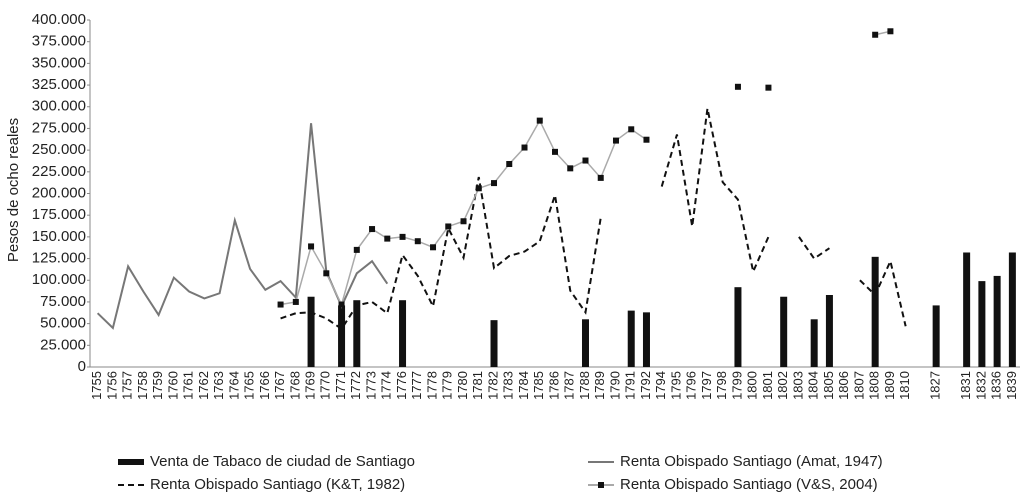 This screenshot has height=503, width=1022. Describe the element at coordinates (431, 385) in the screenshot. I see `x-tick-label: 1778` at that location.